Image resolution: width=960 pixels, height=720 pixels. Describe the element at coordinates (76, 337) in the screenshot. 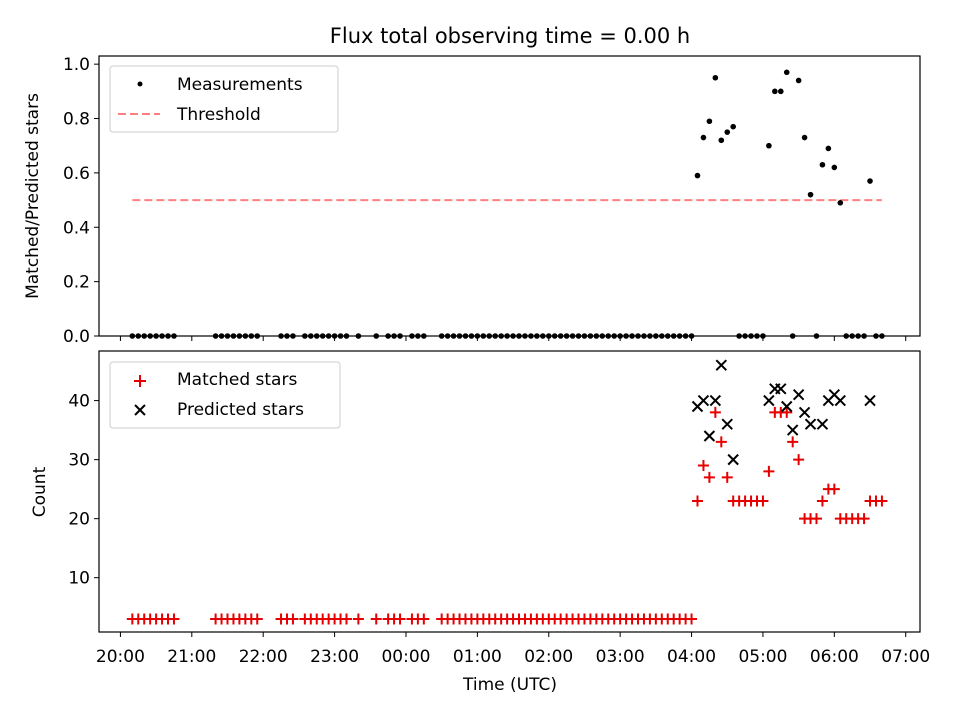

I see `flux-ratio-y-tick-label: 0.0` at that location.